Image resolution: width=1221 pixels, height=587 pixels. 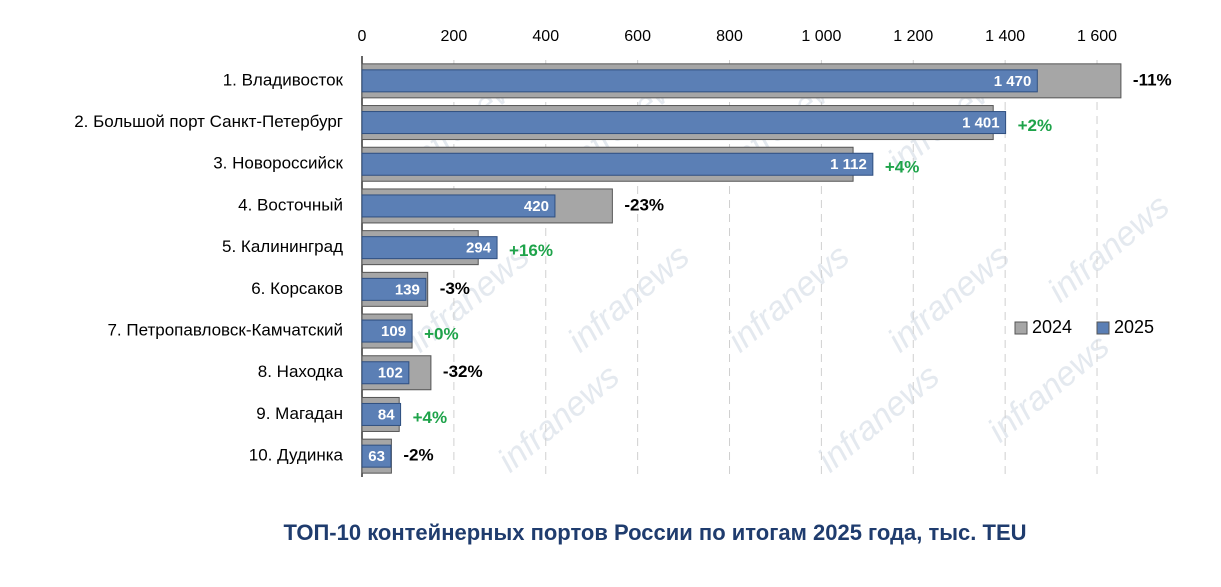 What do you see at coordinates (299, 413) in the screenshot?
I see `y-tick-label: 9. Магадан` at bounding box center [299, 413].